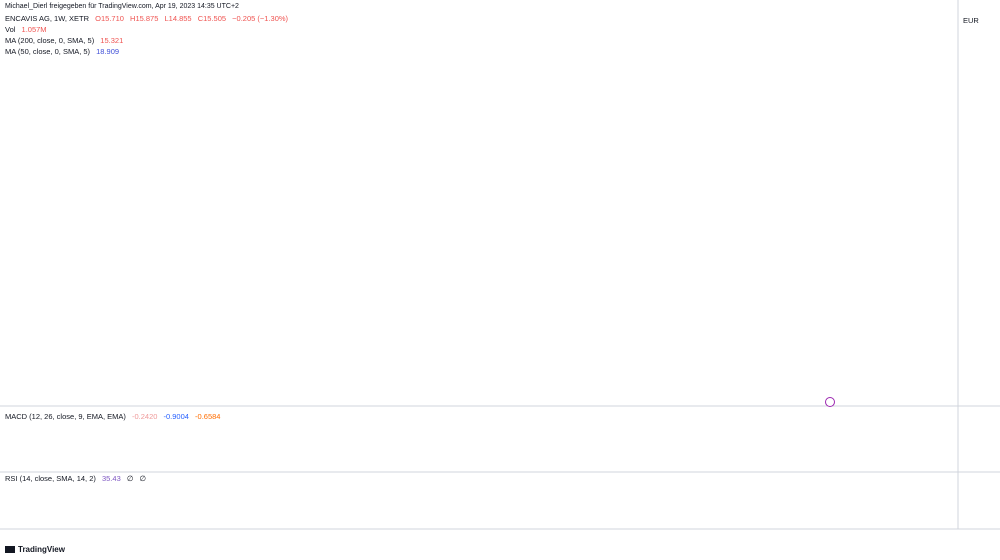 This screenshot has height=560, width=1000. What do you see at coordinates (176, 416) in the screenshot?
I see `macd-value: -0.9004` at bounding box center [176, 416].